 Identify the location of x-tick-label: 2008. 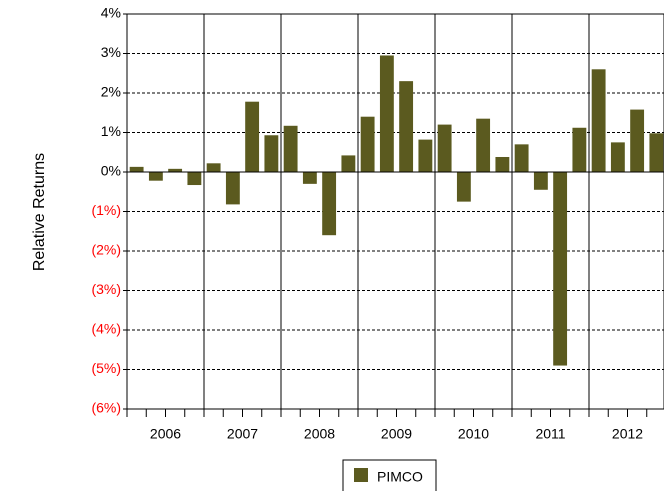
(319, 434).